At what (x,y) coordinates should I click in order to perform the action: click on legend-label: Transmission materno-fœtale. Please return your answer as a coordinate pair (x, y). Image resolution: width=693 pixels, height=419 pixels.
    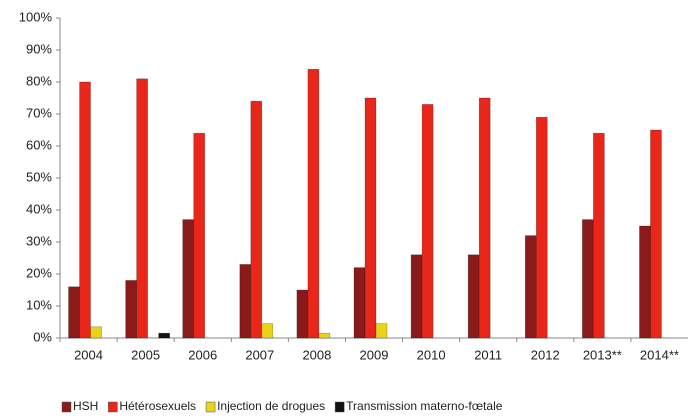
    Looking at the image, I should click on (424, 406).